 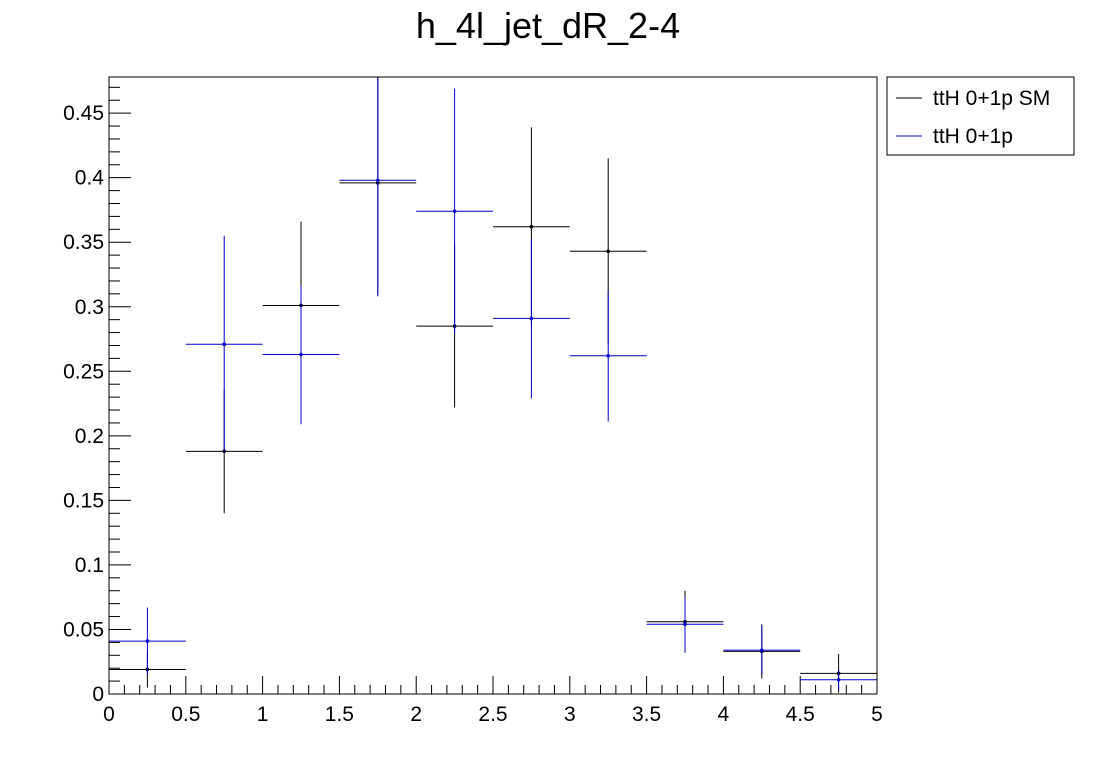 I want to click on x-tick-label: 3, so click(x=570, y=714).